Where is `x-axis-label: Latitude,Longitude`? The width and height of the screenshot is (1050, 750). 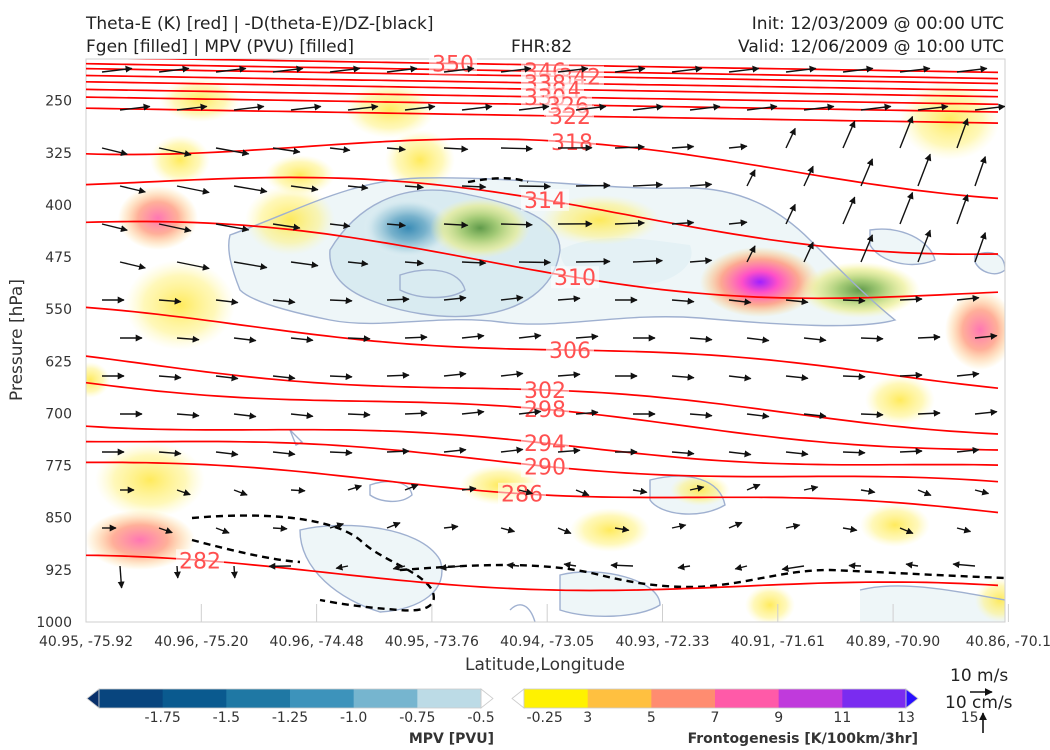 x-axis-label: Latitude,Longitude is located at coordinates (545, 665).